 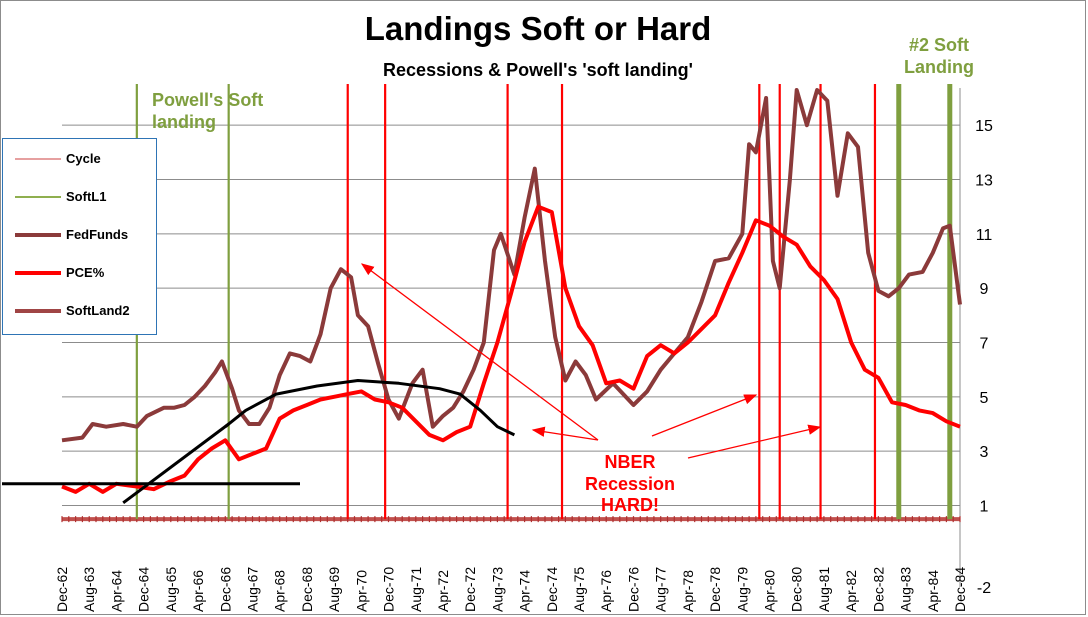 I want to click on chart-legend: Cycle SoftL1 FedFunds PCE% SoftLand2, so click(x=79, y=236).